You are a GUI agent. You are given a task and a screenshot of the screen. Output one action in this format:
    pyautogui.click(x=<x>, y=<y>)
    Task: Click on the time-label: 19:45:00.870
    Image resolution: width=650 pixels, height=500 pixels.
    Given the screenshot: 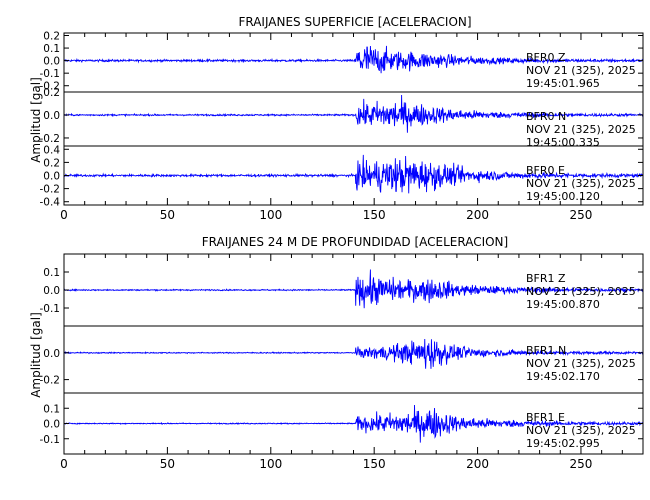 What is the action you would take?
    pyautogui.click(x=563, y=304)
    